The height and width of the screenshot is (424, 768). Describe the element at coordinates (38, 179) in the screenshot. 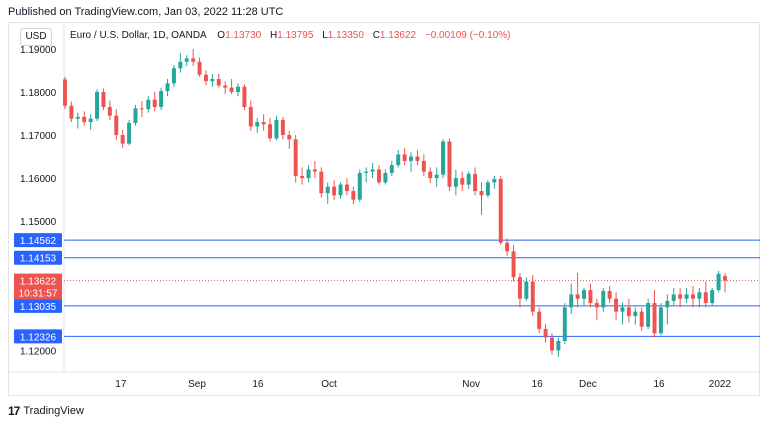

I see `y-tick-label: 1.16000` at that location.